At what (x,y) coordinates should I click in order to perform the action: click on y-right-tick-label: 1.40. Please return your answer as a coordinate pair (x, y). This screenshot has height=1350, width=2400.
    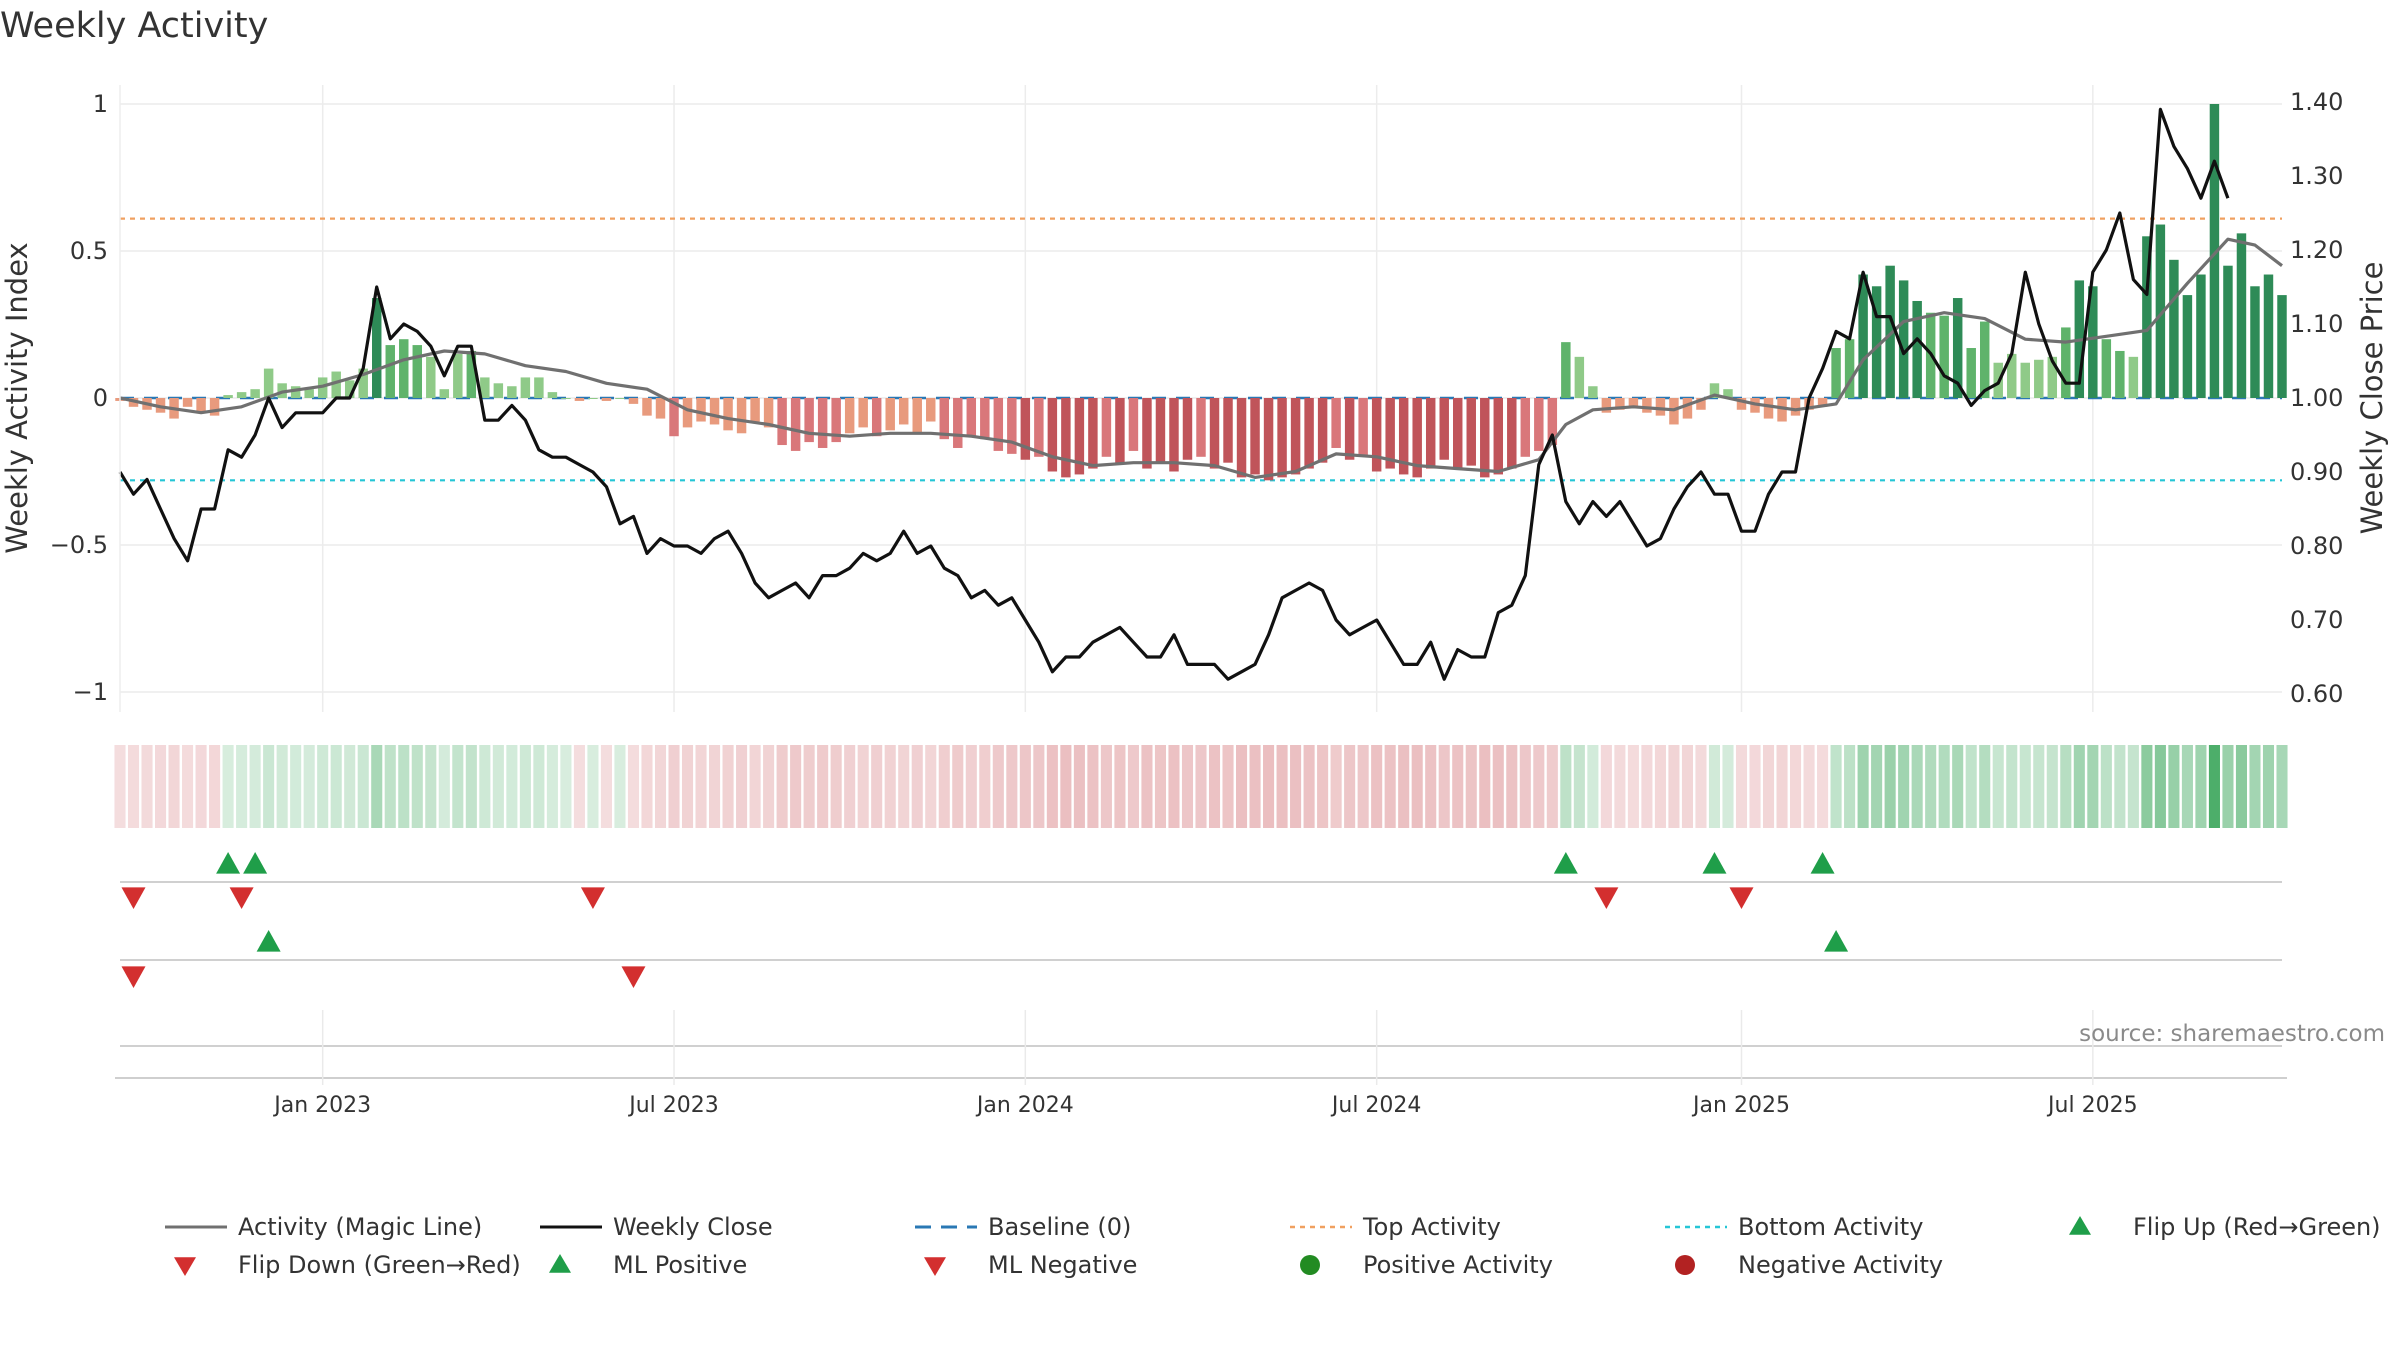
    Looking at the image, I should click on (2316, 102).